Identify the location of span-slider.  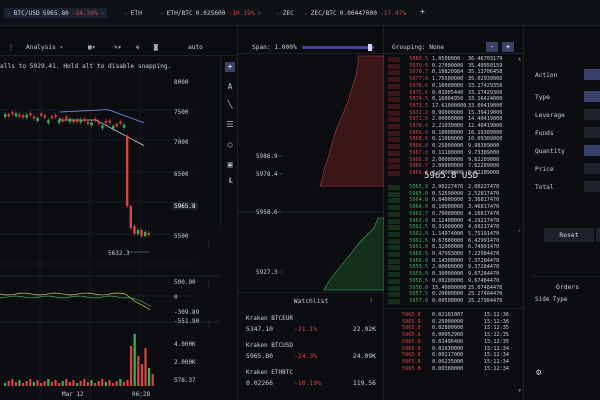
(338, 47).